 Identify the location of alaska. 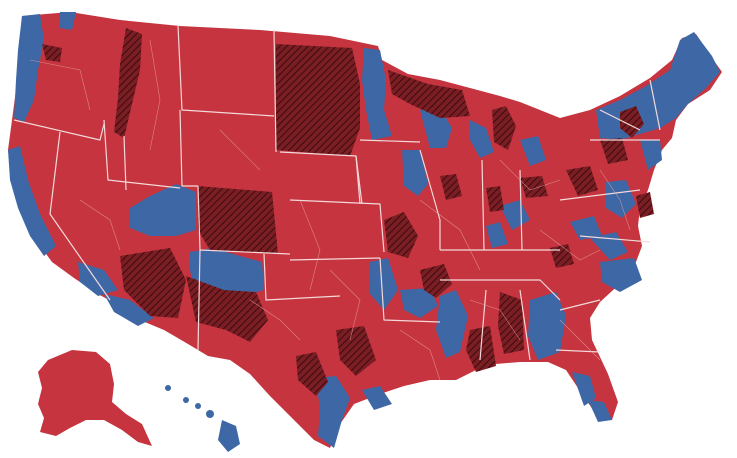
(95, 398).